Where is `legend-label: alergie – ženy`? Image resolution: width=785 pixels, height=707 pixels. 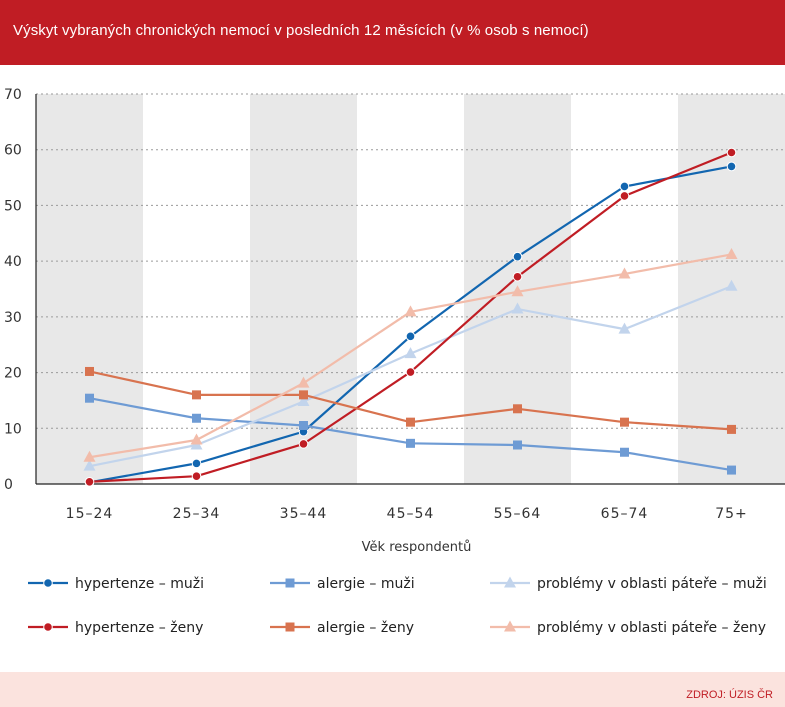 legend-label: alergie – ženy is located at coordinates (365, 628).